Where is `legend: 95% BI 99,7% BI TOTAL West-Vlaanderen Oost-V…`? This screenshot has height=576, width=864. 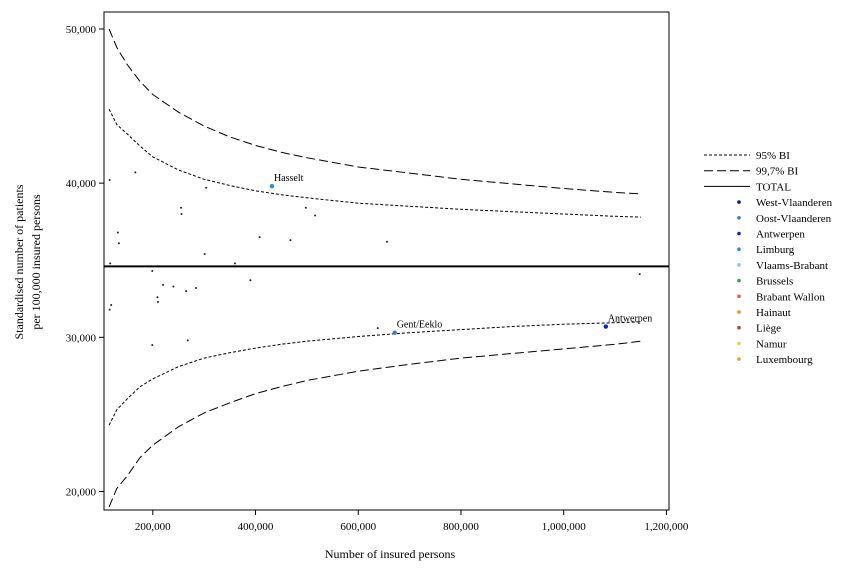 legend: 95% BI 99,7% BI TOTAL West-Vlaanderen Oost-V… is located at coordinates (768, 258).